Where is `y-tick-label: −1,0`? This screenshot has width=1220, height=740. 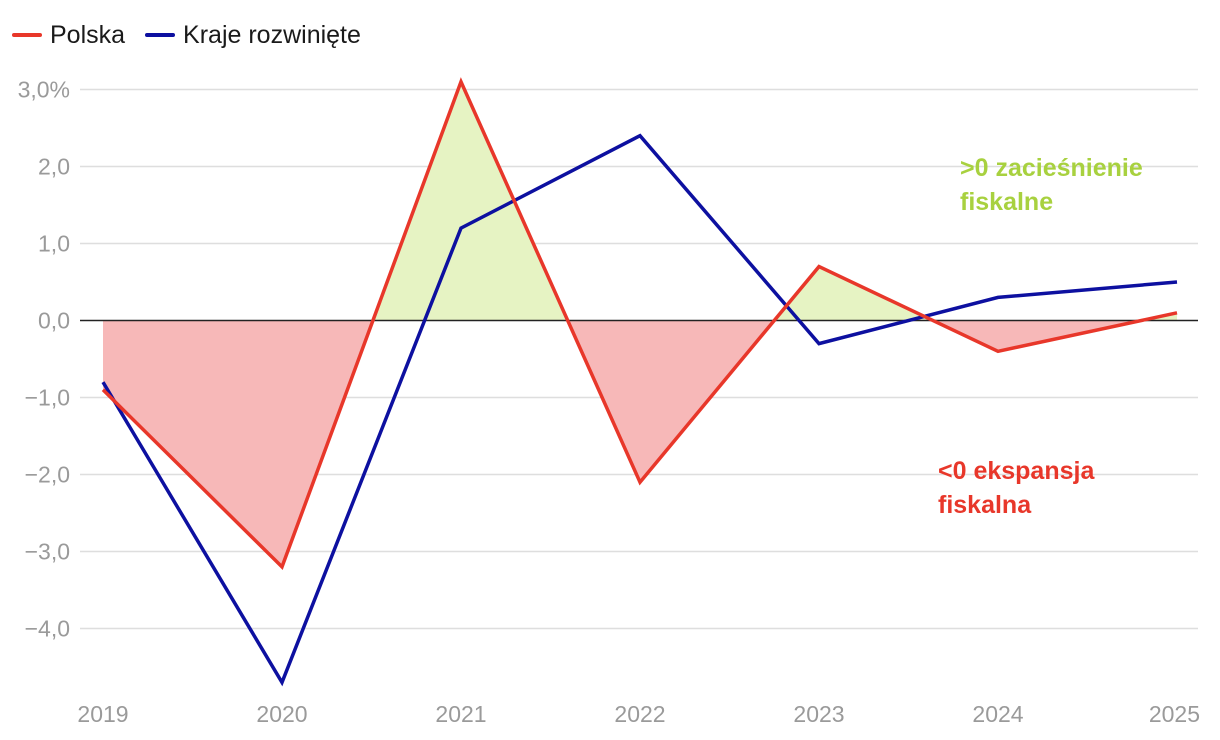 y-tick-label: −1,0 is located at coordinates (47, 398).